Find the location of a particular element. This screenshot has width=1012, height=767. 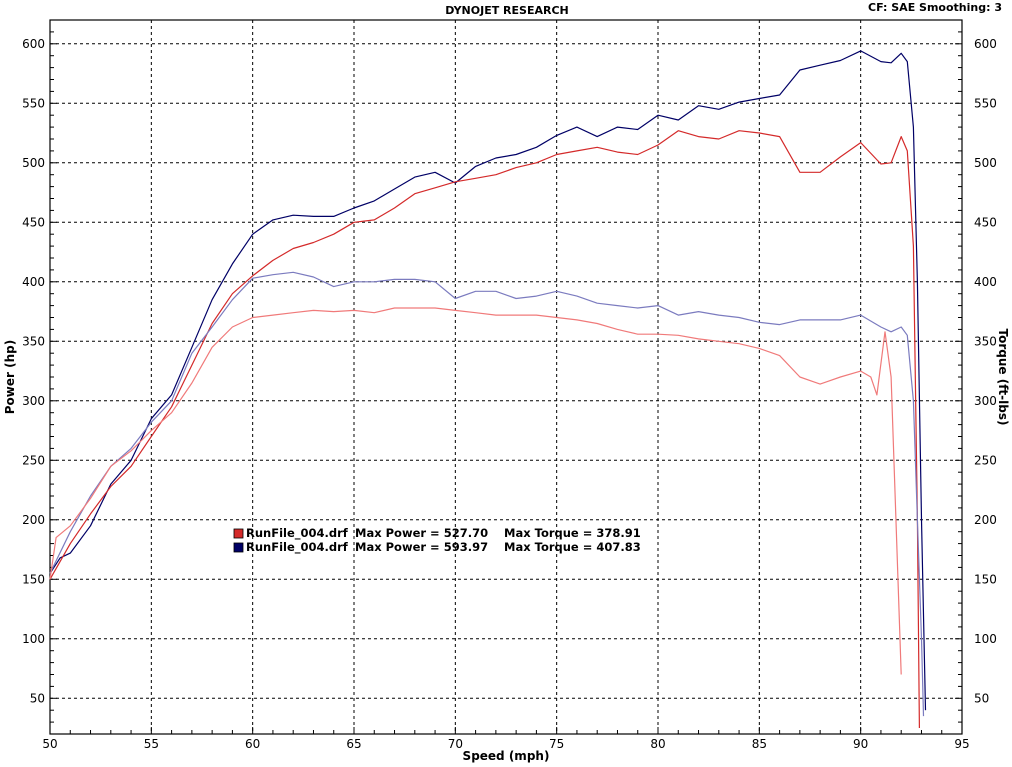

y-tick-label: 400 is located at coordinates (33, 282).